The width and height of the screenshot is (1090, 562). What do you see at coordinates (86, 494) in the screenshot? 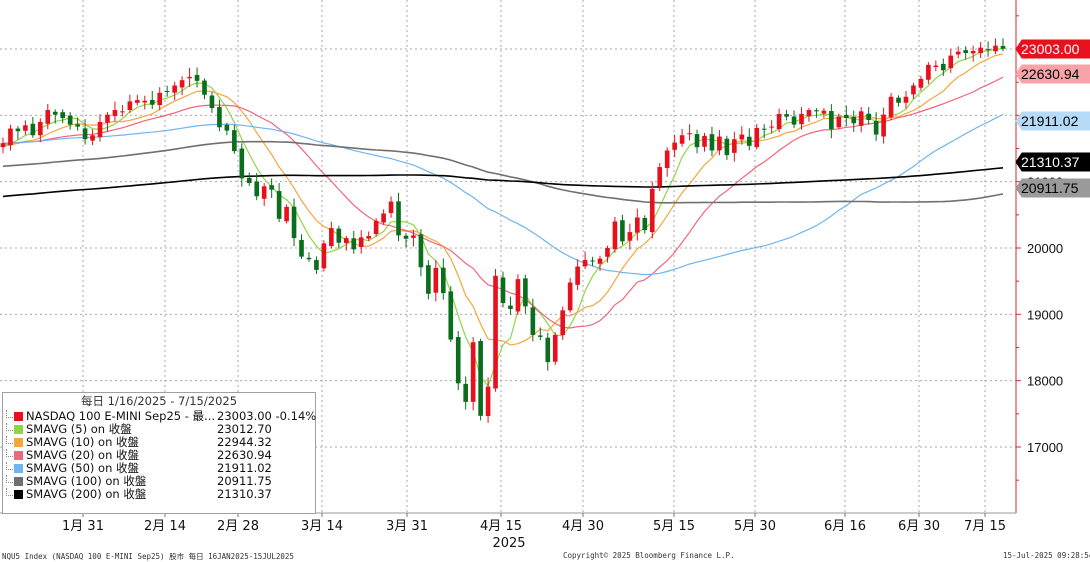
I see `legend-label: SMAVG (200) on 收盤` at bounding box center [86, 494].